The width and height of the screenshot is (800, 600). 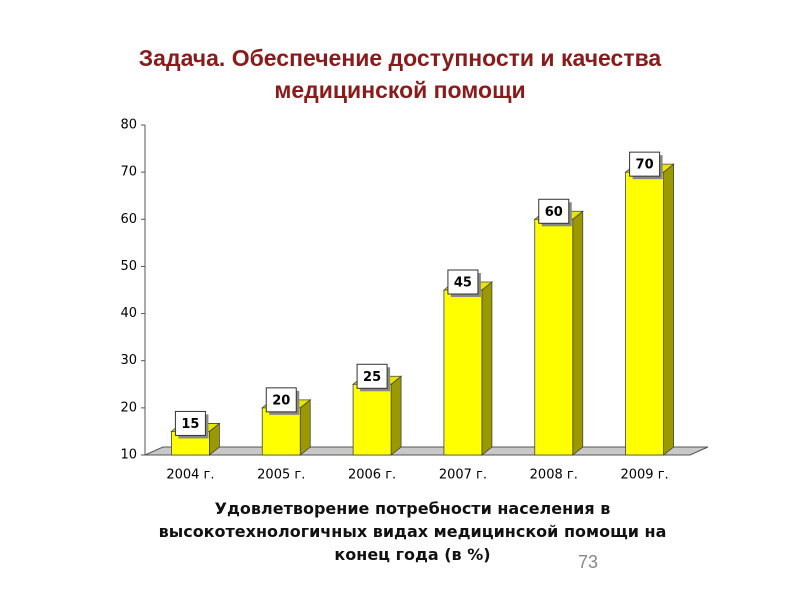 What do you see at coordinates (128, 313) in the screenshot?
I see `y-tick-label: 40` at bounding box center [128, 313].